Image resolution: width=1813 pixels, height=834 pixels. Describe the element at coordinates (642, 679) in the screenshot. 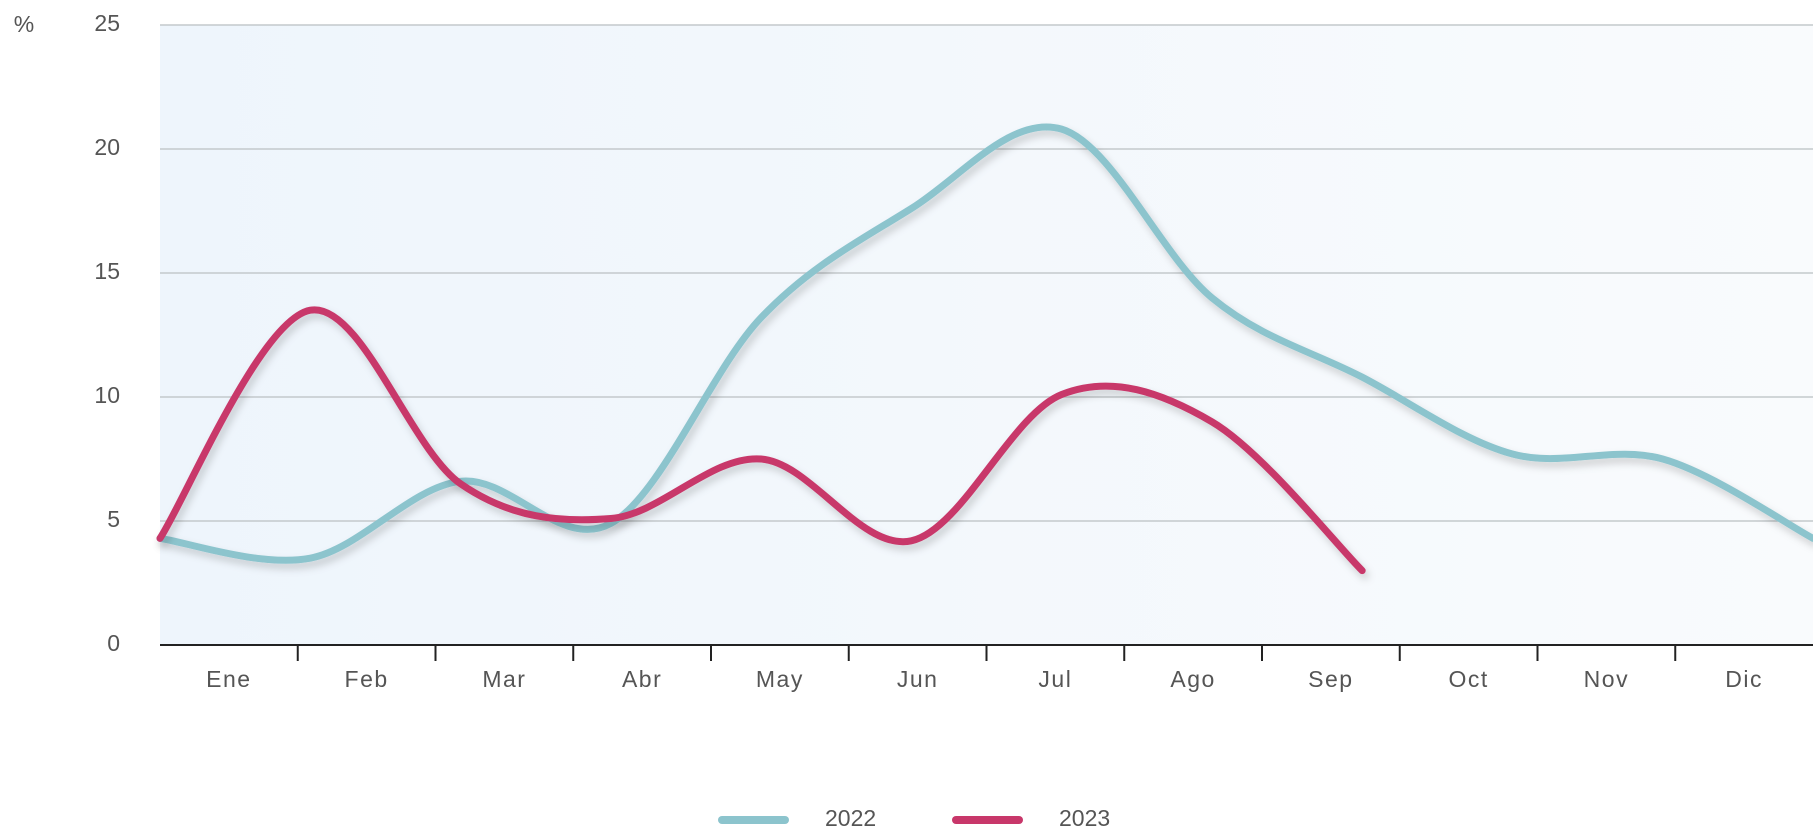

I see `x-tick-label: Abr` at that location.